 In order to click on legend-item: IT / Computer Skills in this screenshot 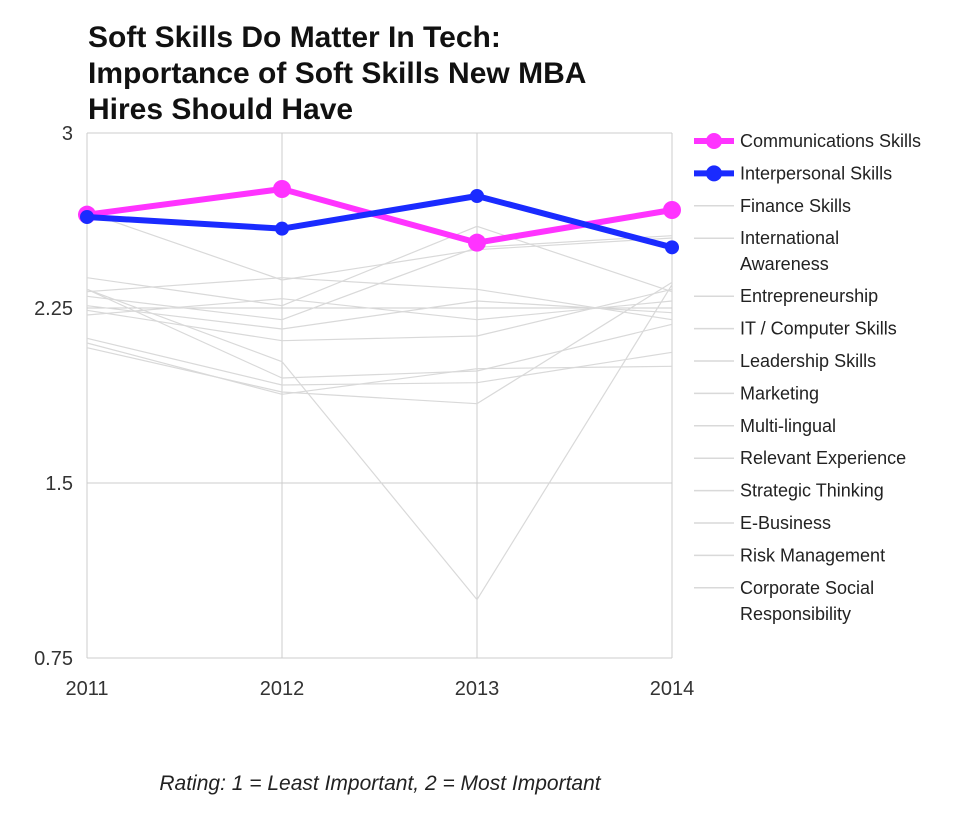, I will do `click(795, 329)`.